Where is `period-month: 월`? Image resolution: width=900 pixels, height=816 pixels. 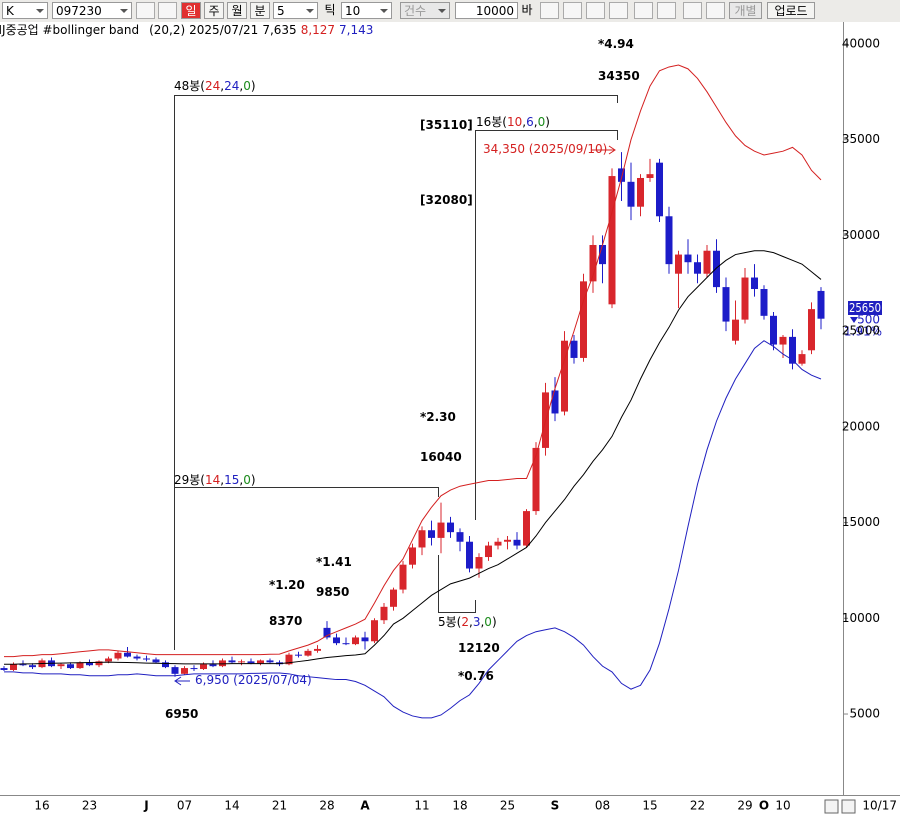 period-month: 월 is located at coordinates (237, 10).